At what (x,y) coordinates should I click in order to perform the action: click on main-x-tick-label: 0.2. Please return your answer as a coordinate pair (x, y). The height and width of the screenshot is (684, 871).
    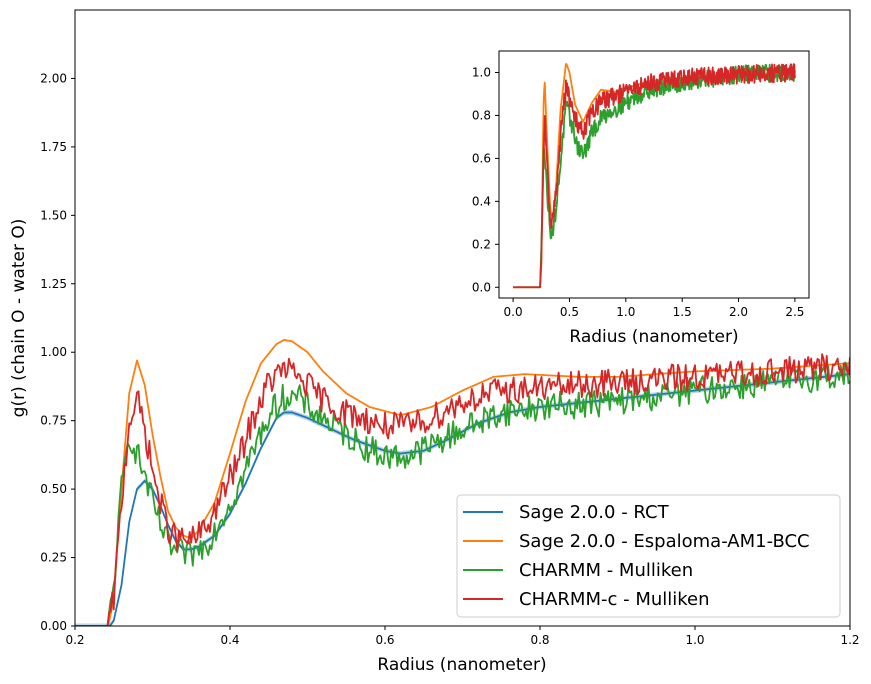
    Looking at the image, I should click on (74, 640).